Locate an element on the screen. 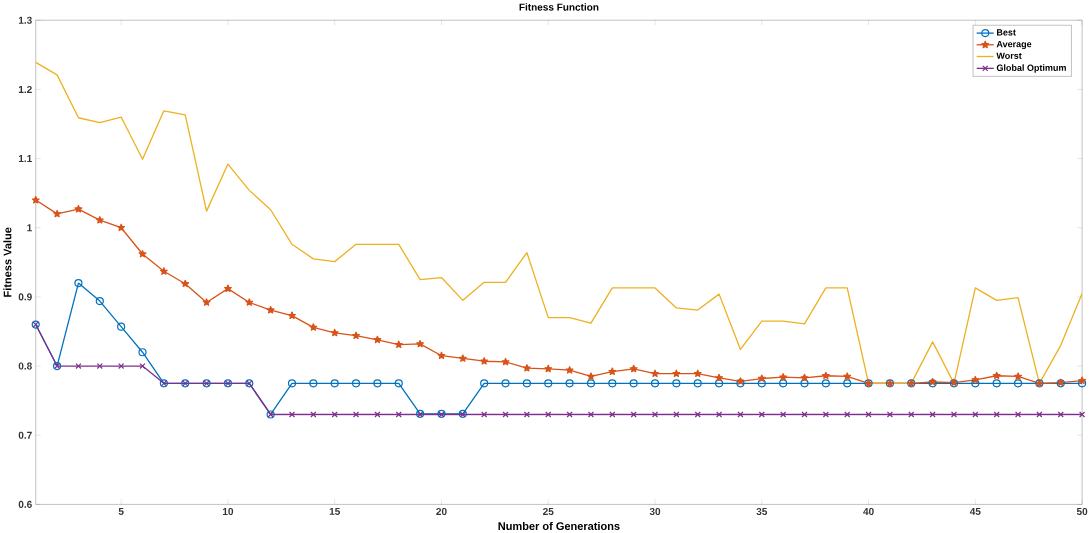  legend-label: Worst is located at coordinates (1009, 55).